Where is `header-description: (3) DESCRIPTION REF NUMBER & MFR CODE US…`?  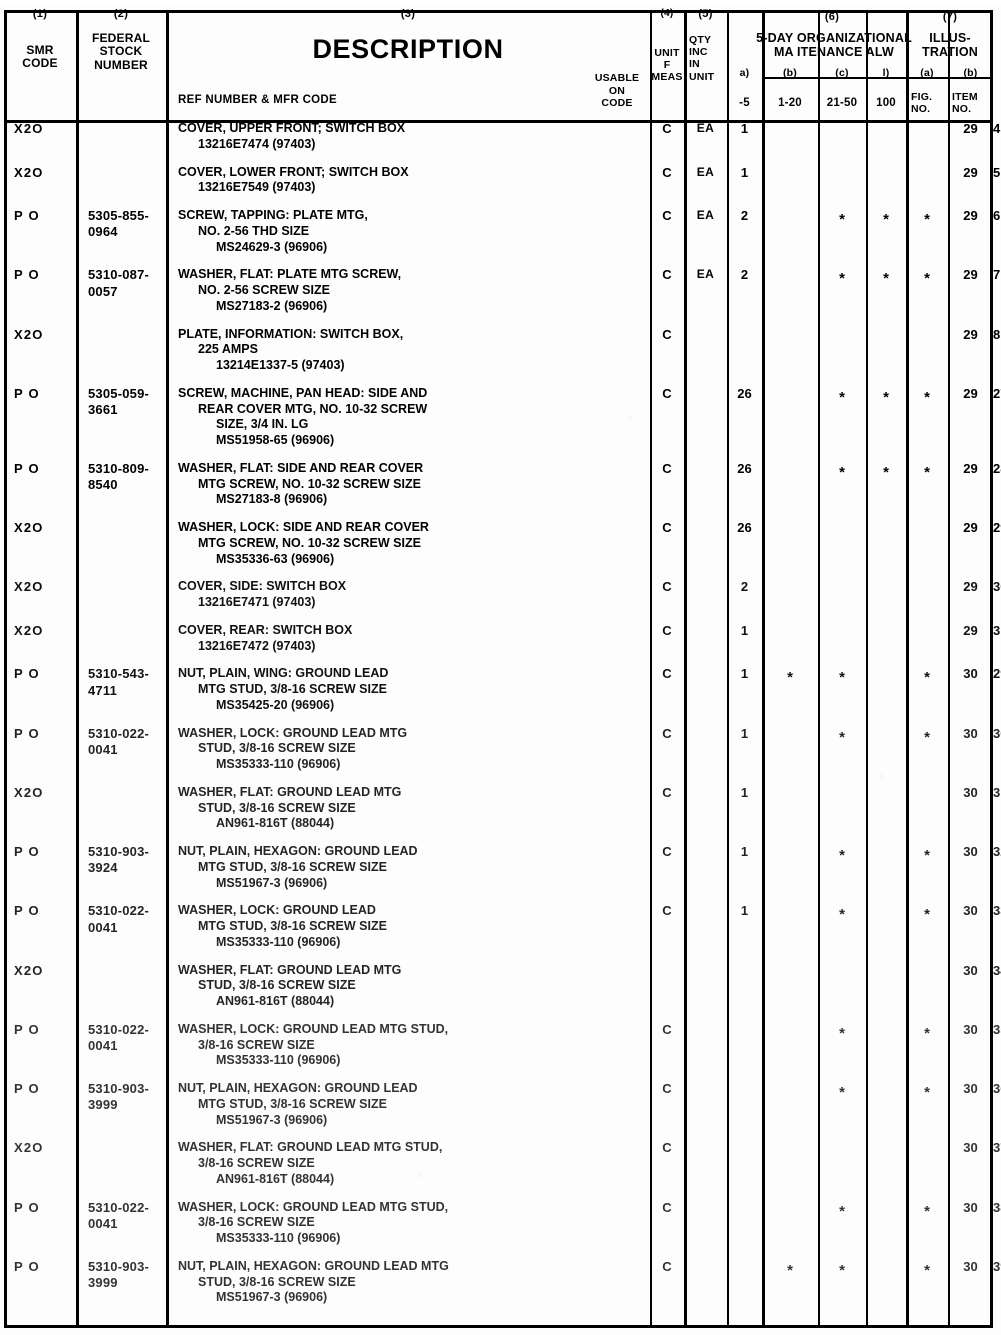 header-description: (3) DESCRIPTION REF NUMBER & MFR CODE US… is located at coordinates (408, 60).